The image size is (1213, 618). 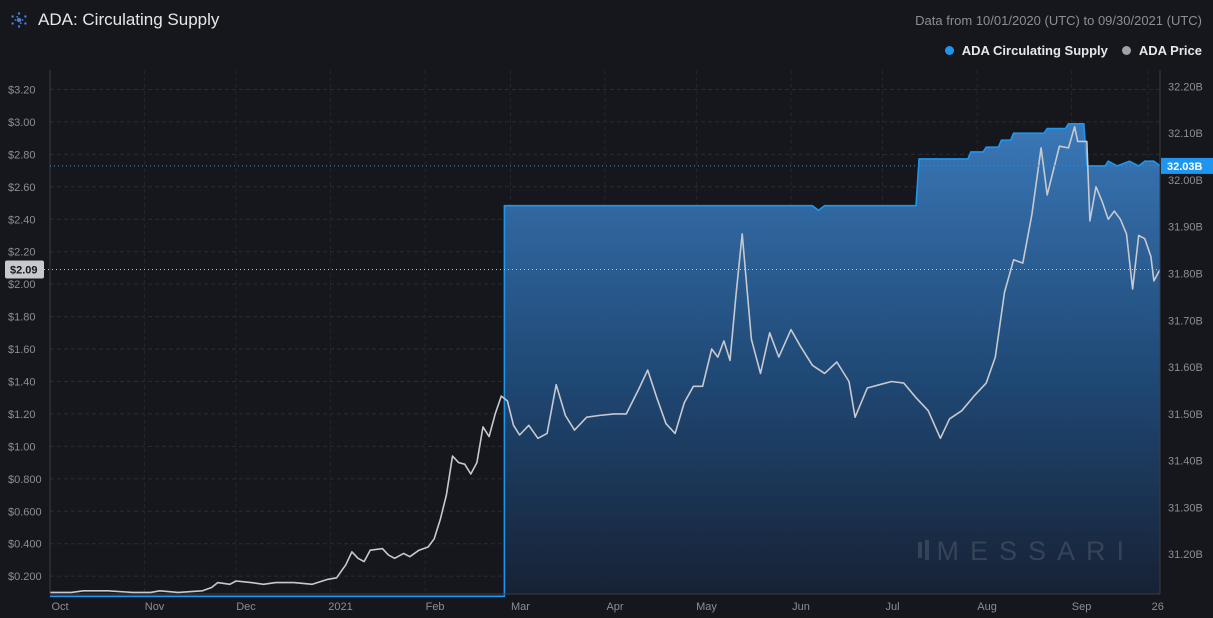 I want to click on x-tick-label: Apr, so click(x=614, y=607).